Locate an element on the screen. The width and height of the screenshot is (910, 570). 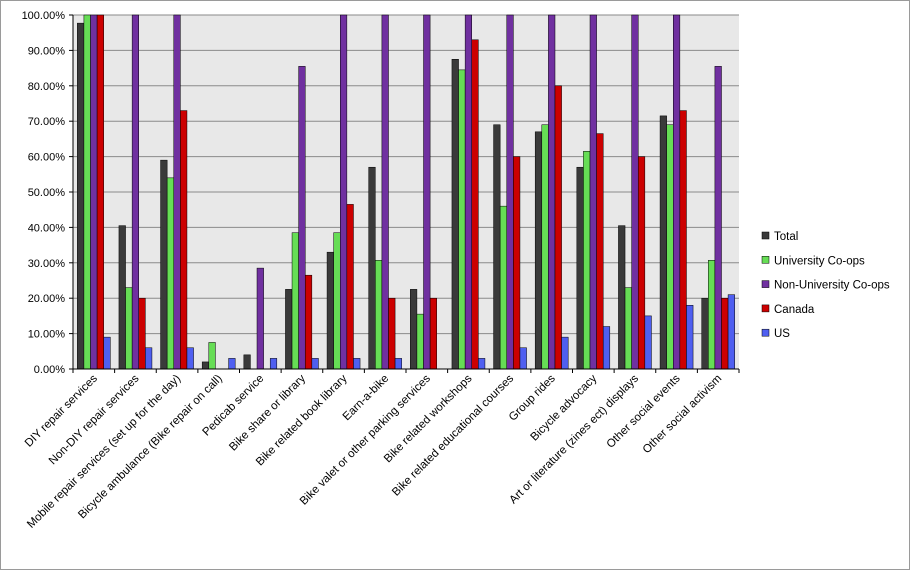
y-tick-label: 40.00% is located at coordinates (47, 228).